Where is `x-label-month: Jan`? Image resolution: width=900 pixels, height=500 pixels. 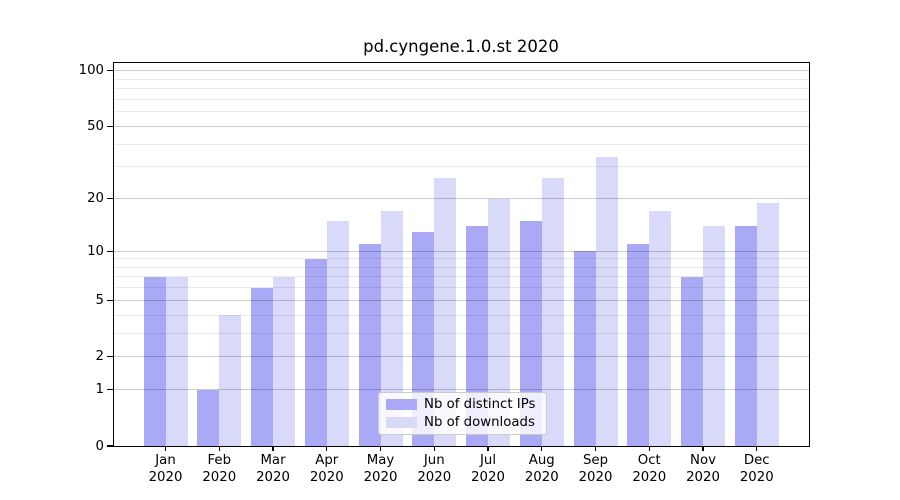 x-label-month: Jan is located at coordinates (165, 460).